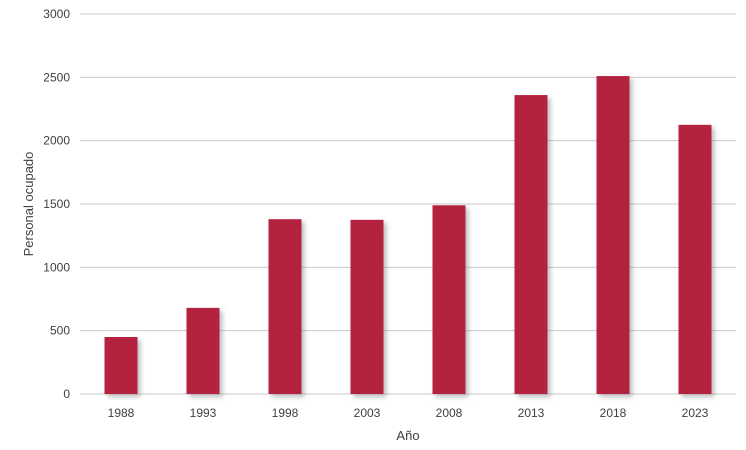 The height and width of the screenshot is (450, 746). Describe the element at coordinates (121, 413) in the screenshot. I see `x-tick-label: 1988` at that location.